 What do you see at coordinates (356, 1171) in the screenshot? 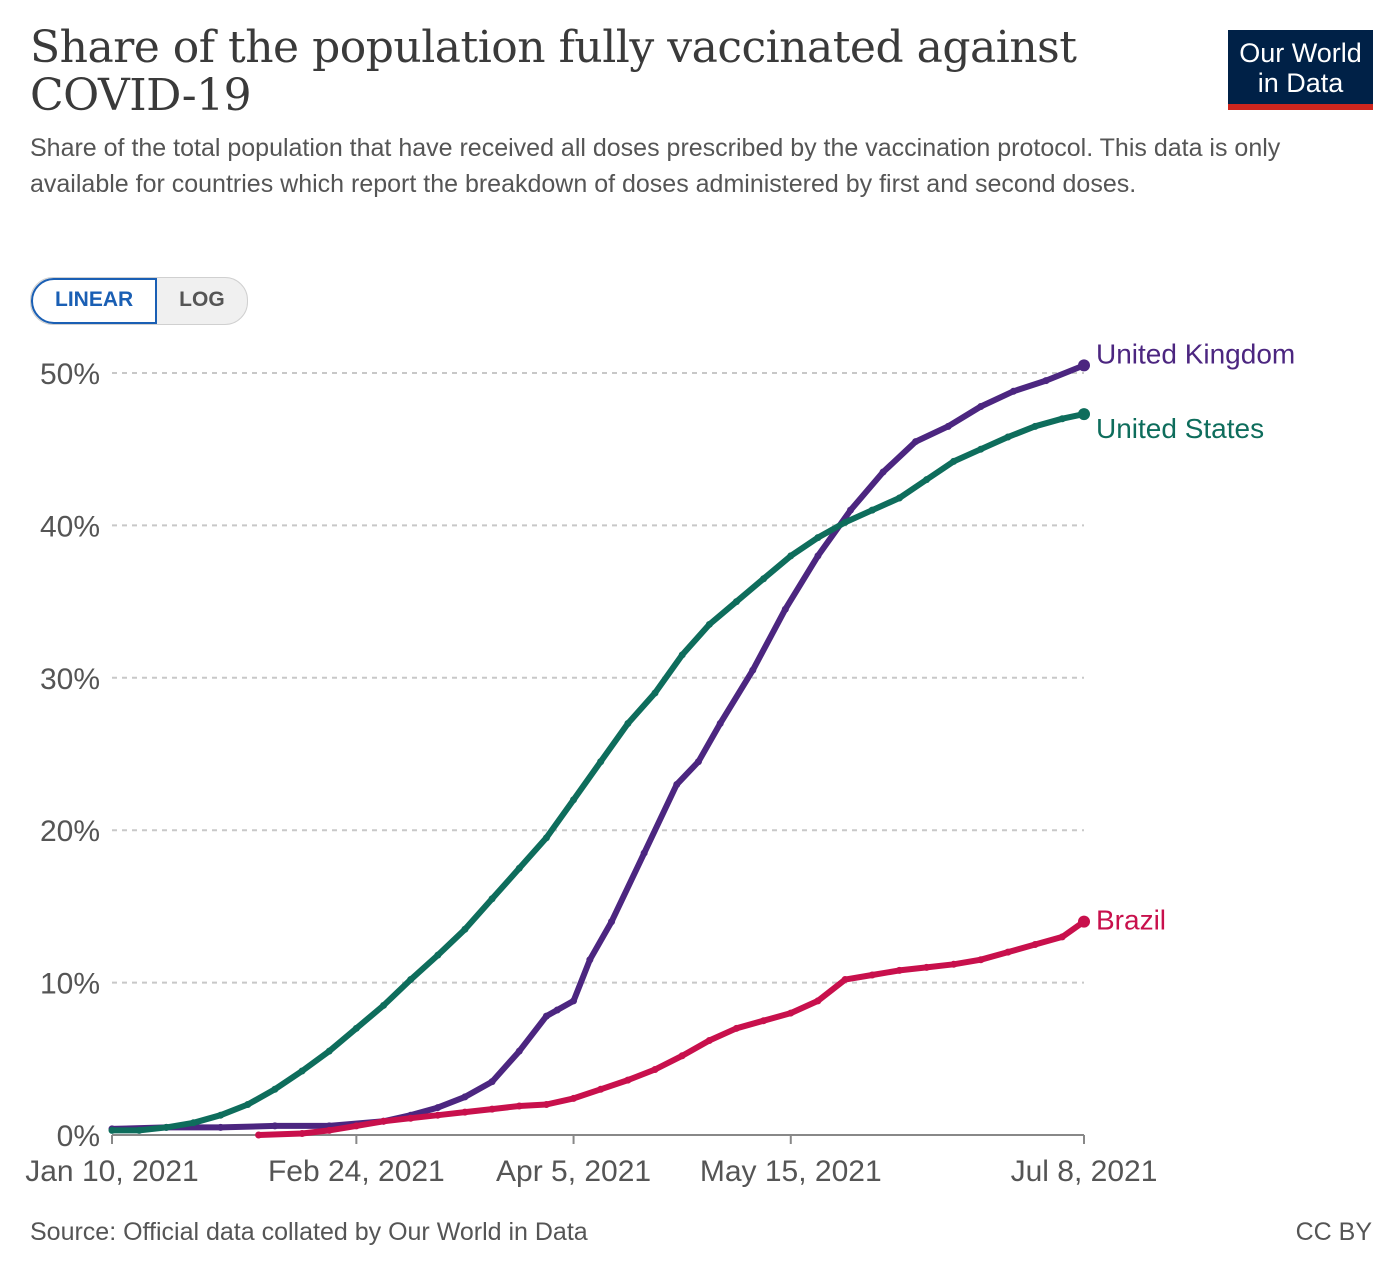
I see `x-tick-label: Feb 24, 2021` at bounding box center [356, 1171].